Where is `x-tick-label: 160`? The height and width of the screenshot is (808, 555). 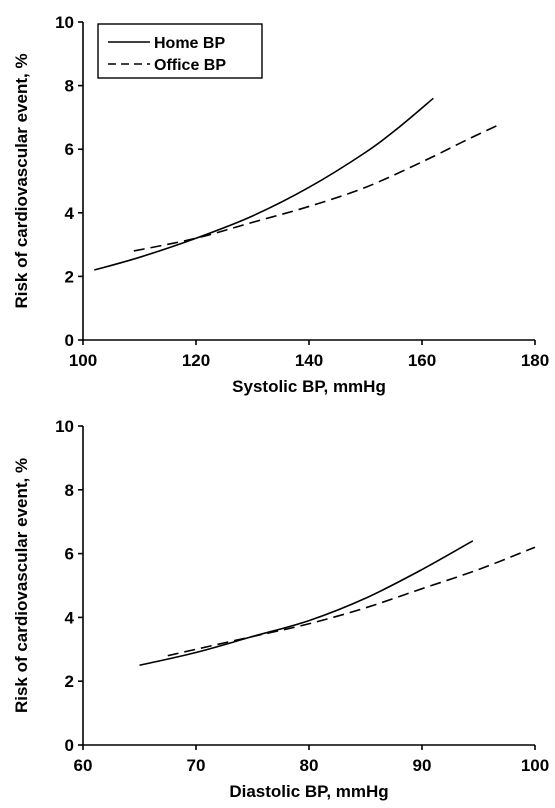
x-tick-label: 160 is located at coordinates (422, 360).